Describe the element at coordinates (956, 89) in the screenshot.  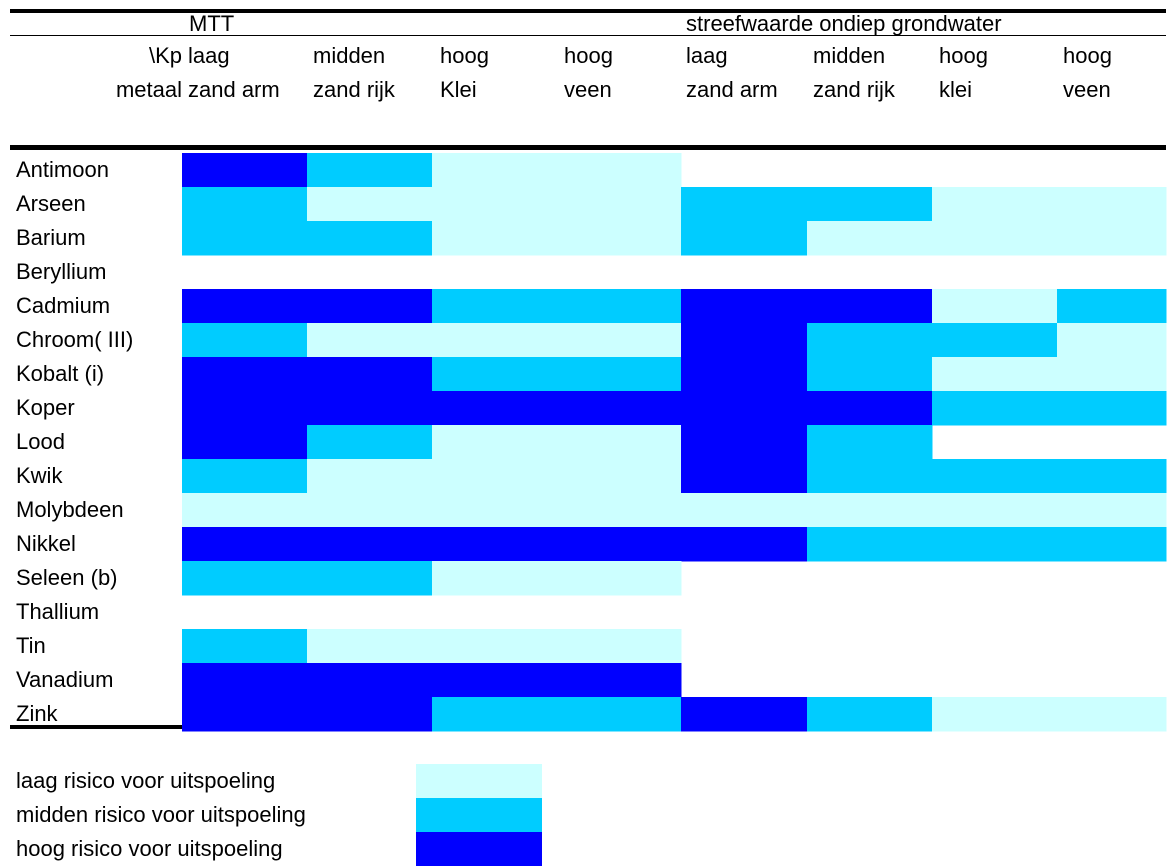
I see `column-header-line2: klei` at that location.